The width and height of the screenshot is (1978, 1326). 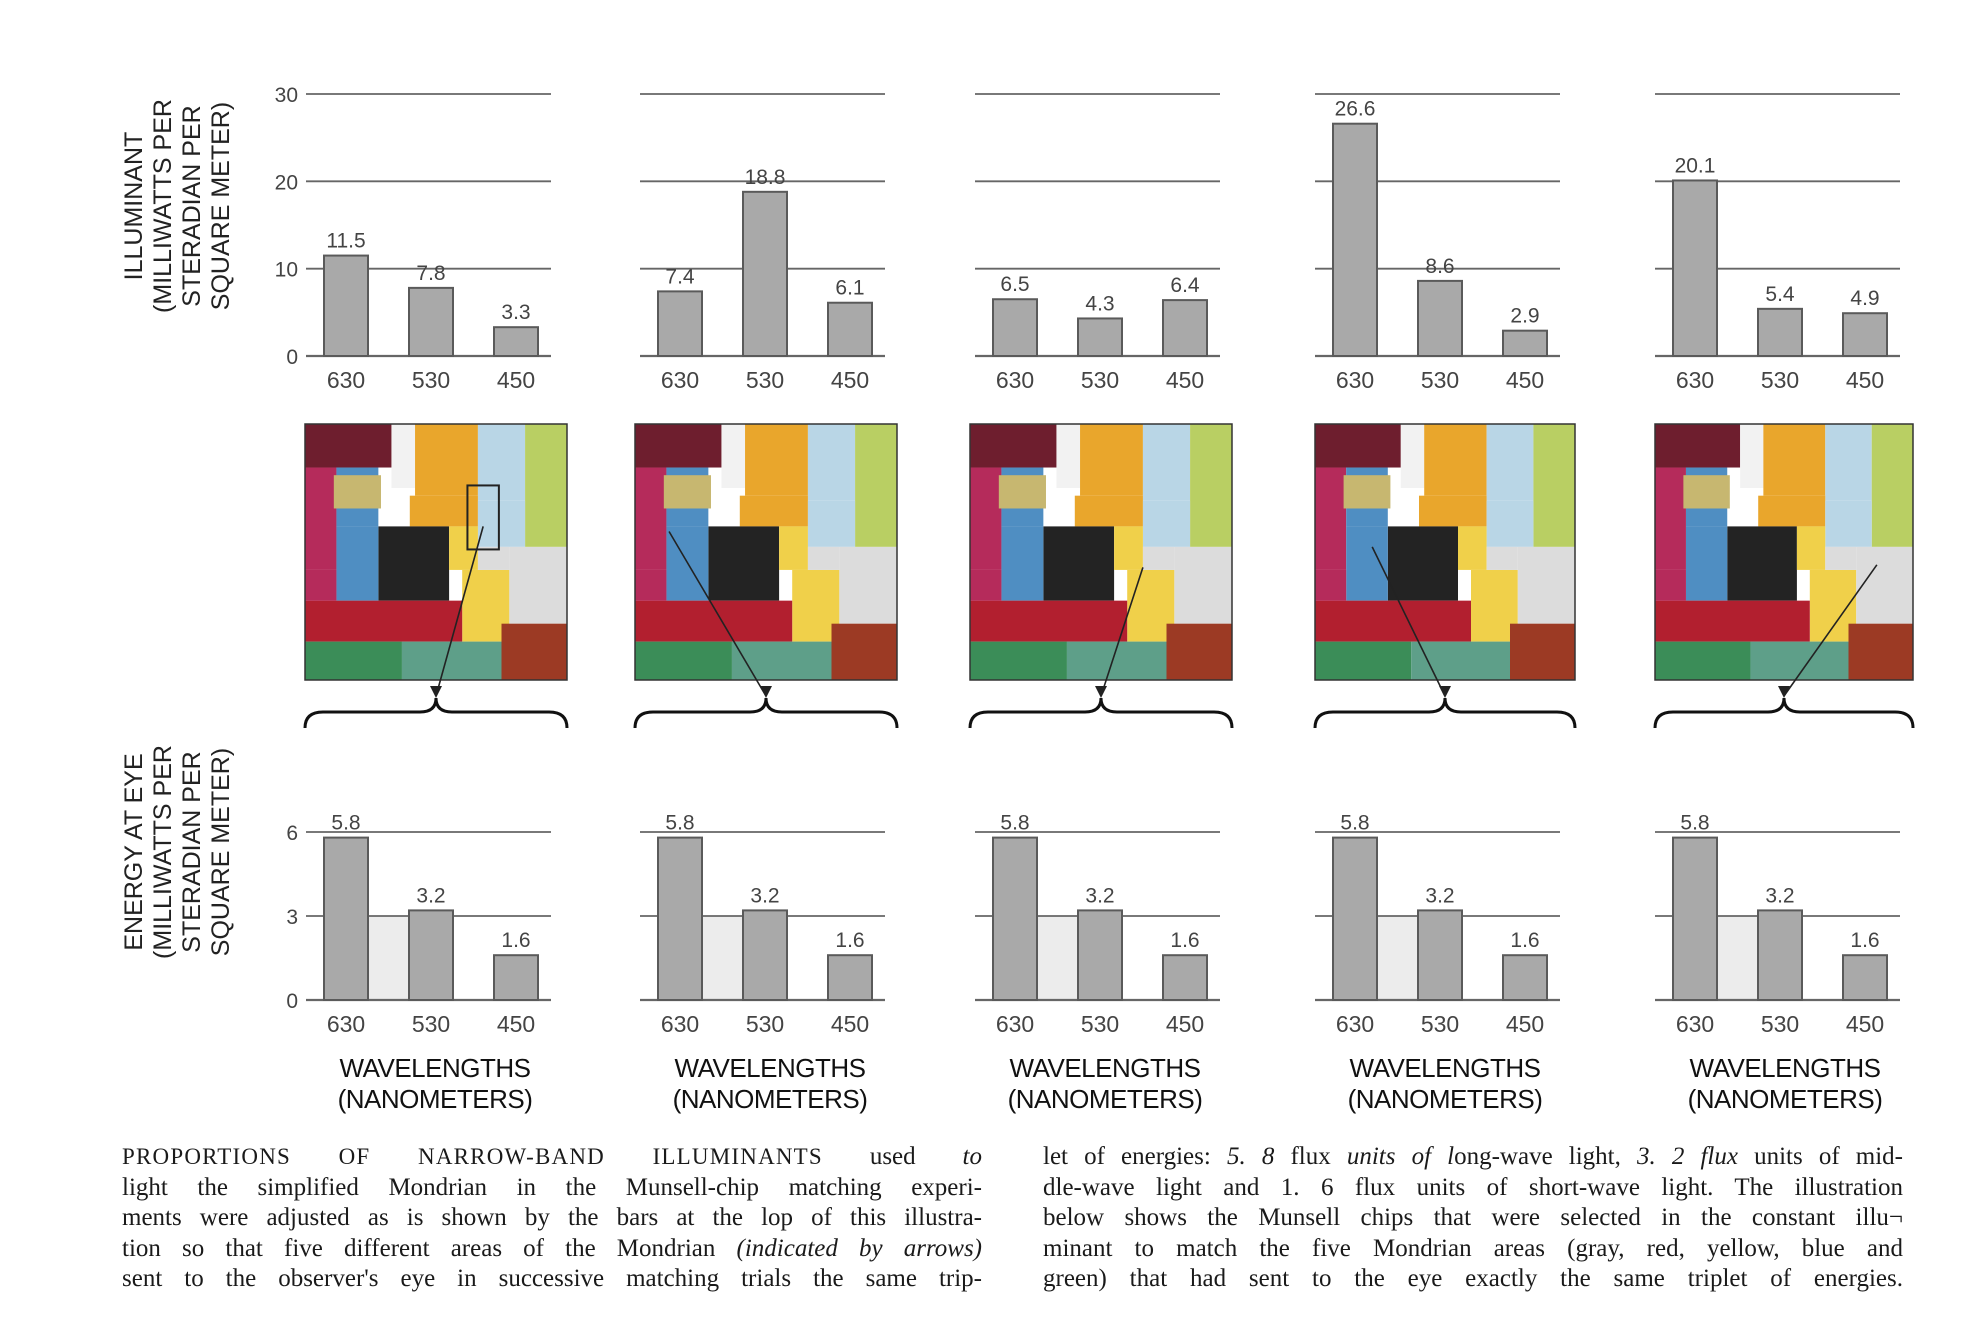 What do you see at coordinates (1687, 1156) in the screenshot?
I see `caption-text: 3. 2 flux` at bounding box center [1687, 1156].